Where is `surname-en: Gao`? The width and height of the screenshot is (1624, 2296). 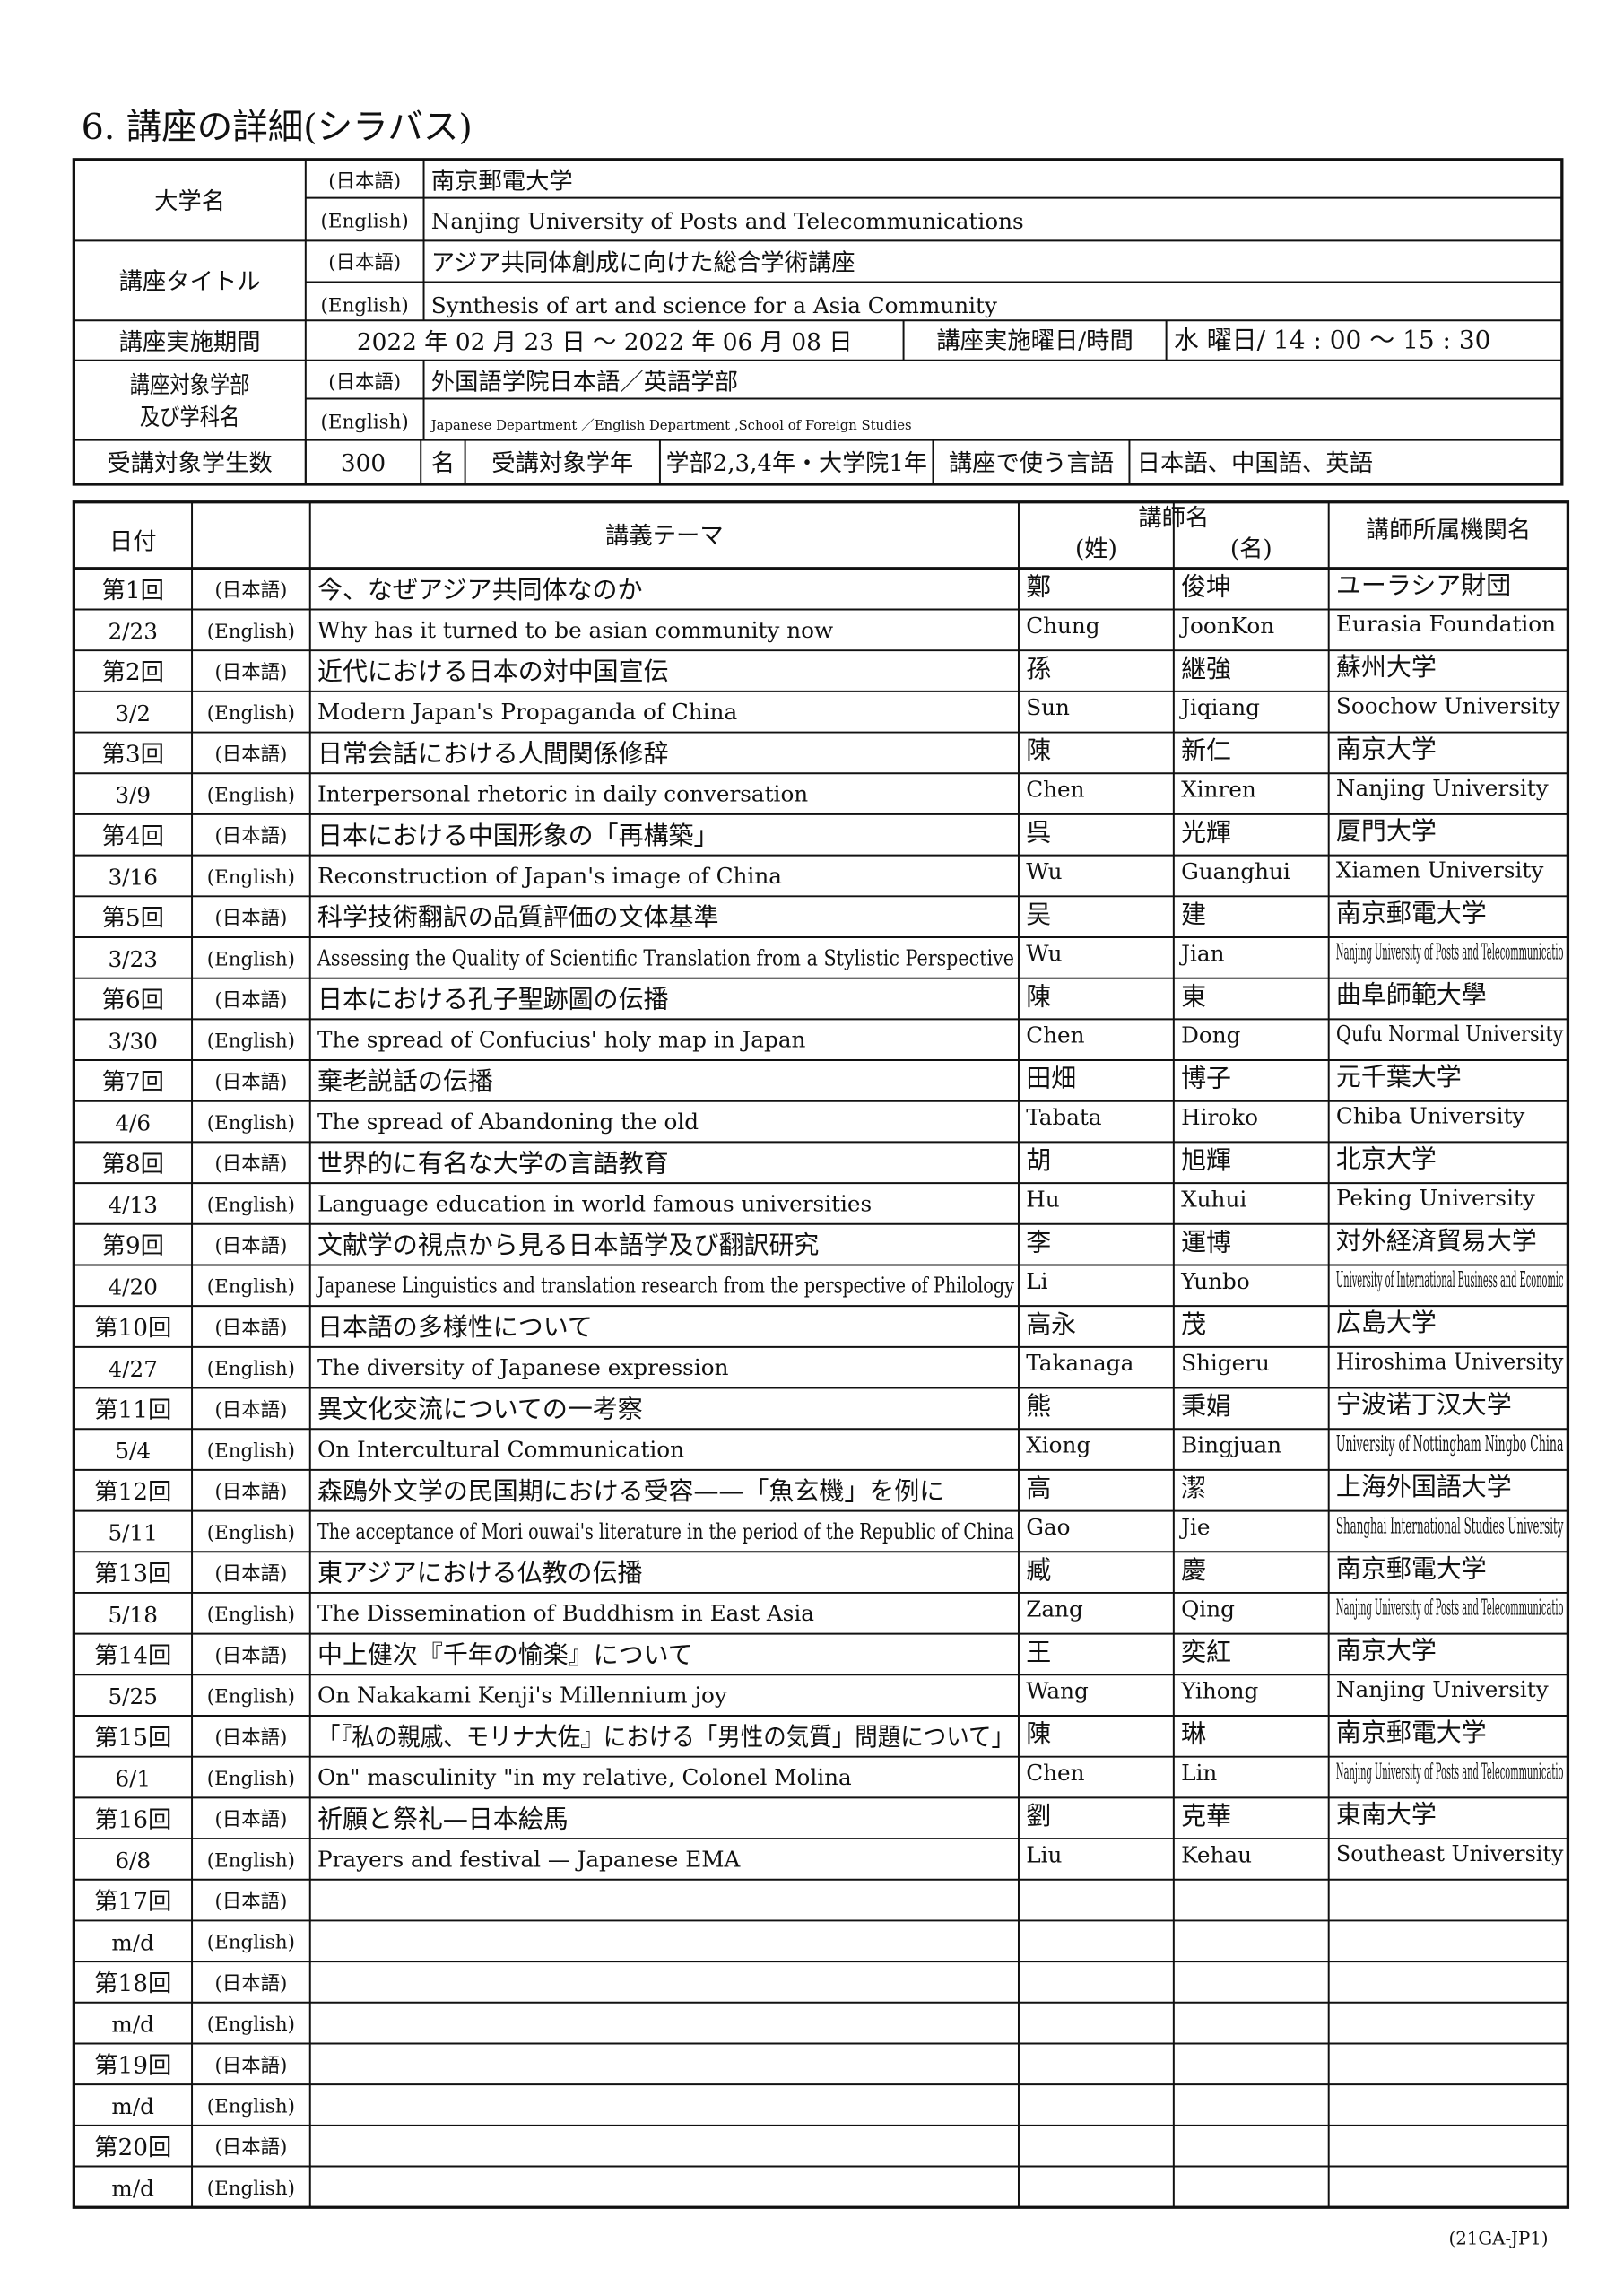 surname-en: Gao is located at coordinates (1048, 1527).